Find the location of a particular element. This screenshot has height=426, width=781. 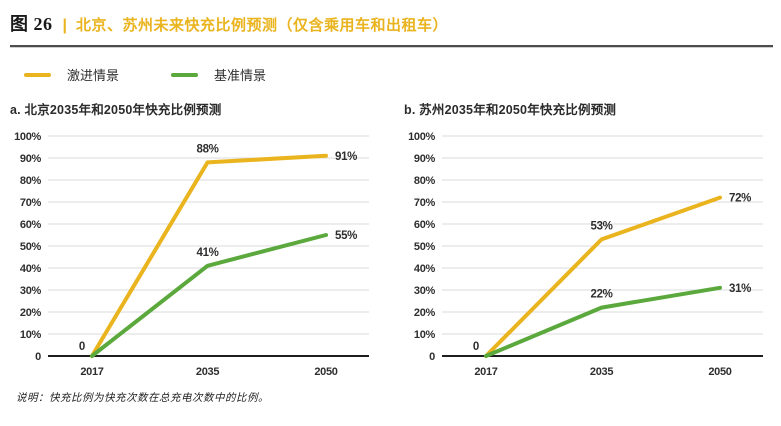

legend-item-aggressive: 激进情景 is located at coordinates (71, 74).